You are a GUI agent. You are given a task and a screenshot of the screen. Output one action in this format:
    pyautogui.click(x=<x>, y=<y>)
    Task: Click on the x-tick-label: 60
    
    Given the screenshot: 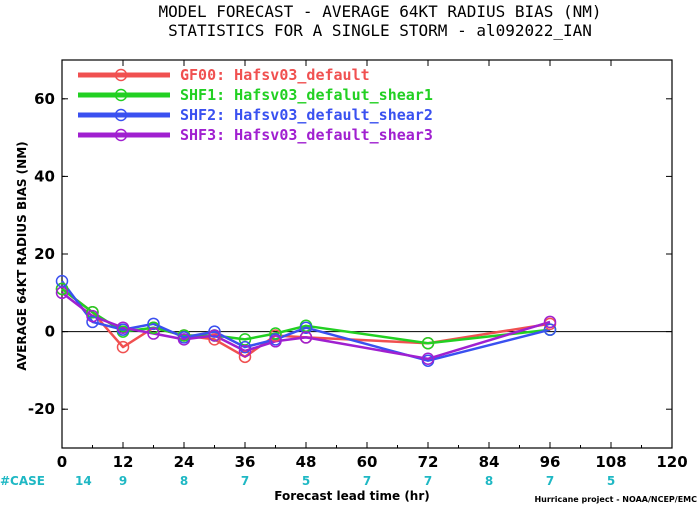 What is the action you would take?
    pyautogui.click(x=367, y=462)
    